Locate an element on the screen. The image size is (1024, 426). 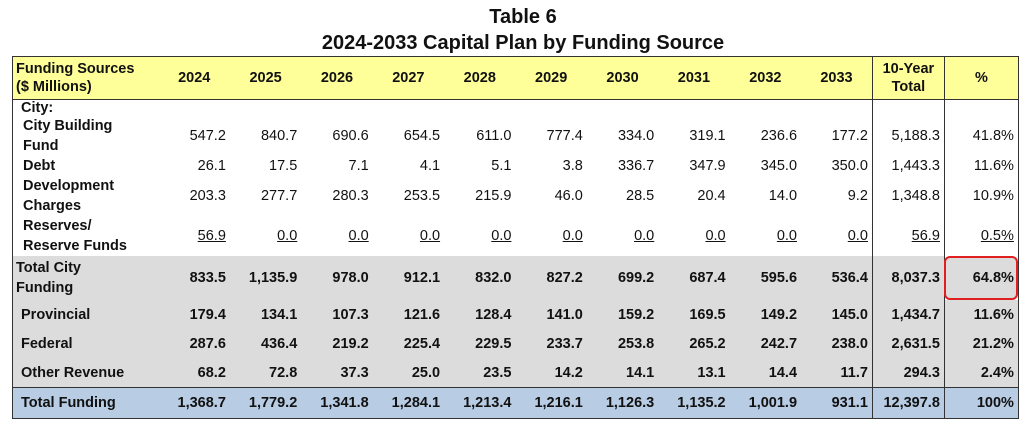
year-value-cell: 687.4 is located at coordinates (694, 278).